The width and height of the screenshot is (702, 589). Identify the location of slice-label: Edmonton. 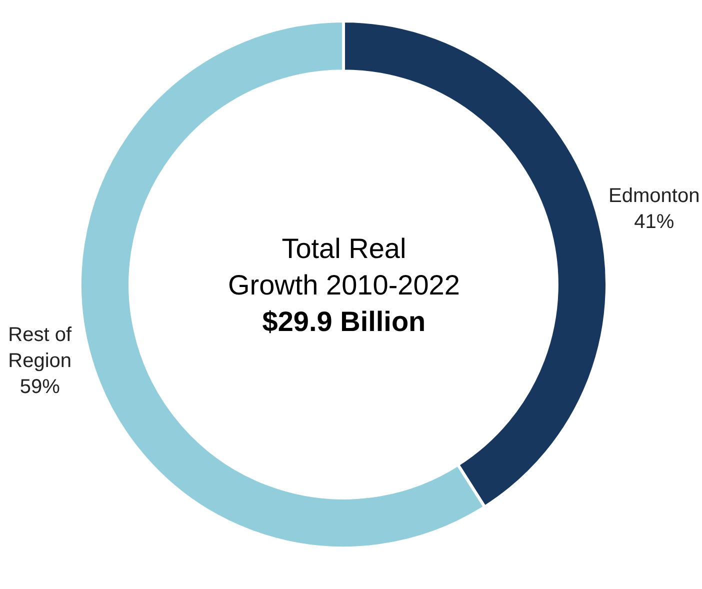
(654, 196).